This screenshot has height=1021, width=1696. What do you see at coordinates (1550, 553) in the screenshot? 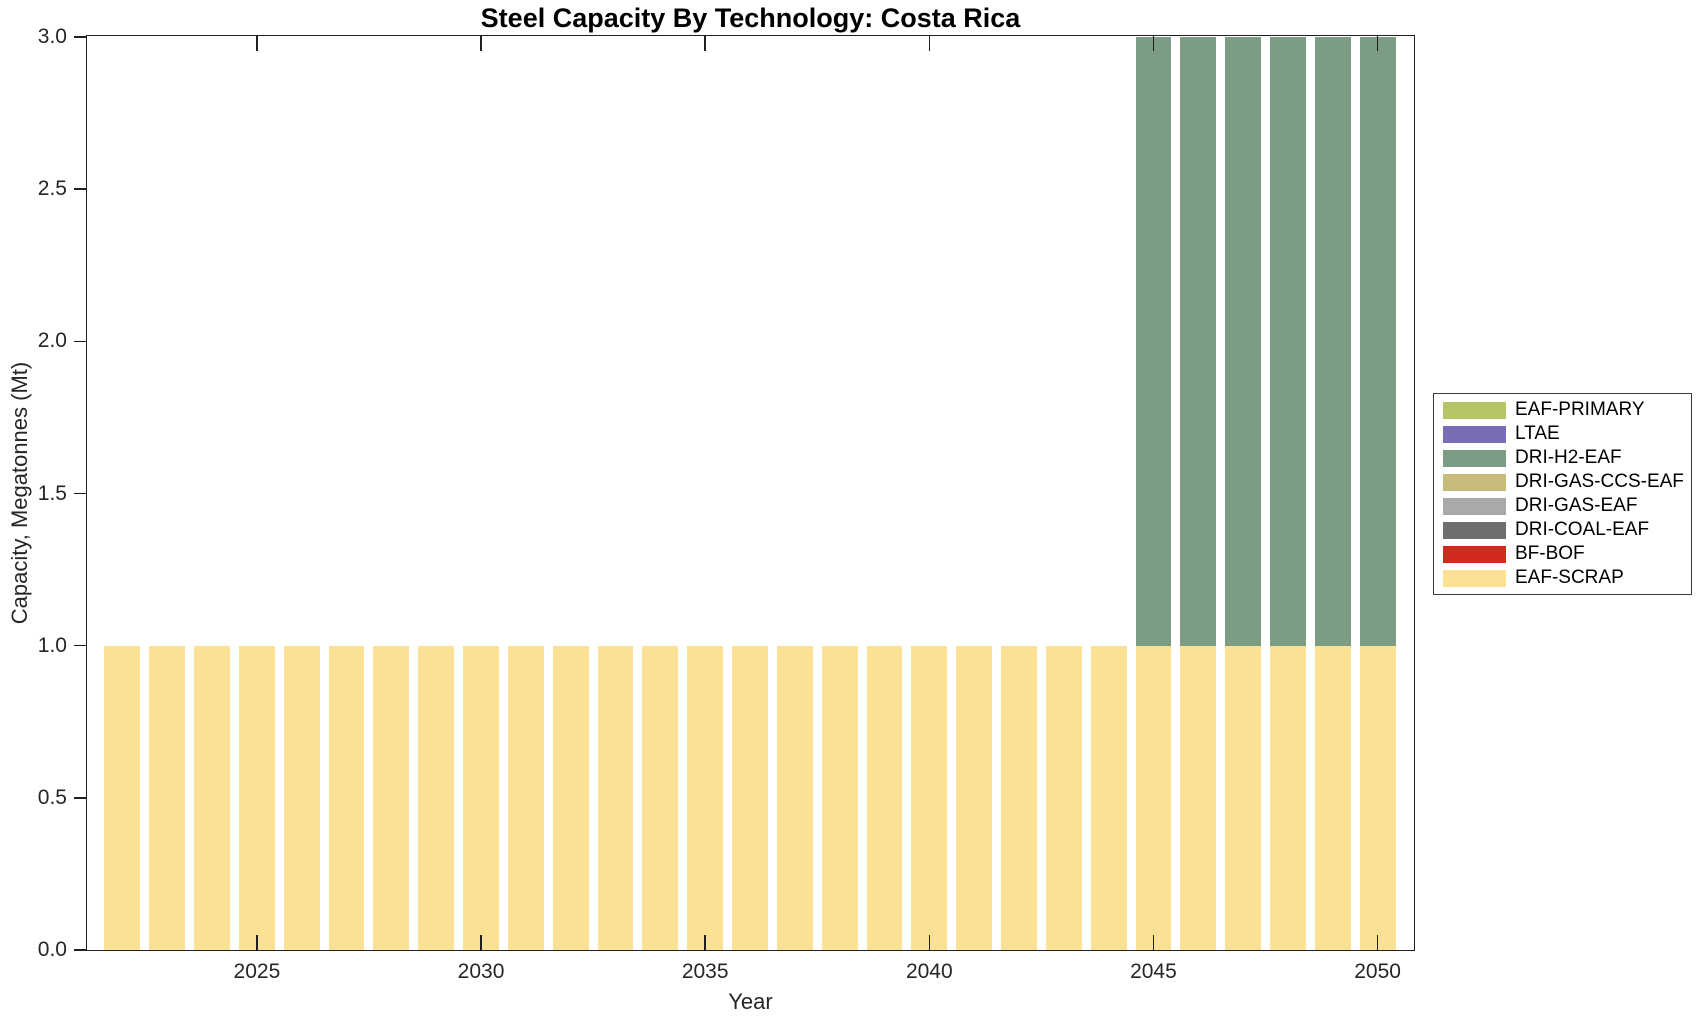
I see `legend-label: BF-BOF` at bounding box center [1550, 553].